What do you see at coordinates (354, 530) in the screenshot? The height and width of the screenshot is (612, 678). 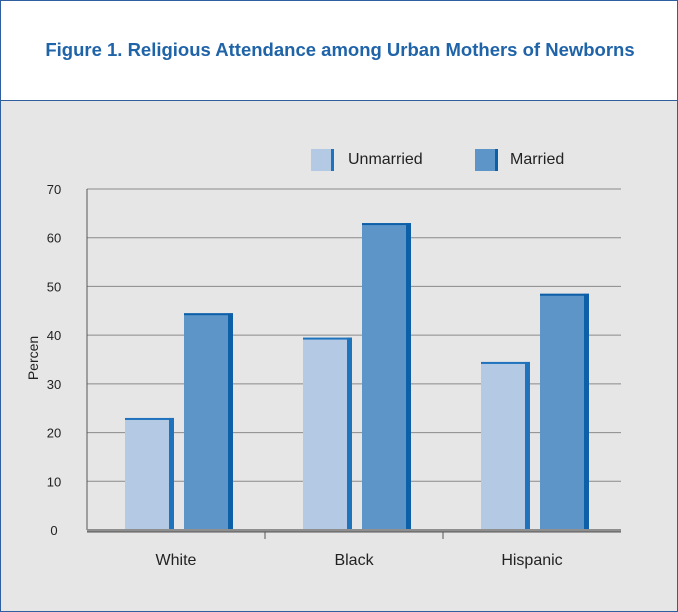 I see `x-axis-floor` at bounding box center [354, 530].